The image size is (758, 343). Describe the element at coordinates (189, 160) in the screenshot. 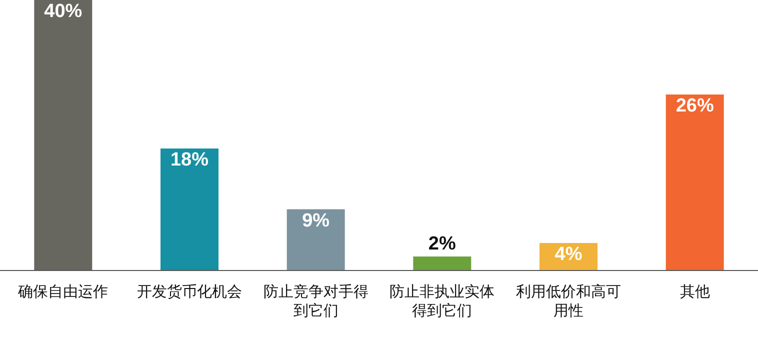

I see `data-label: 18%` at that location.